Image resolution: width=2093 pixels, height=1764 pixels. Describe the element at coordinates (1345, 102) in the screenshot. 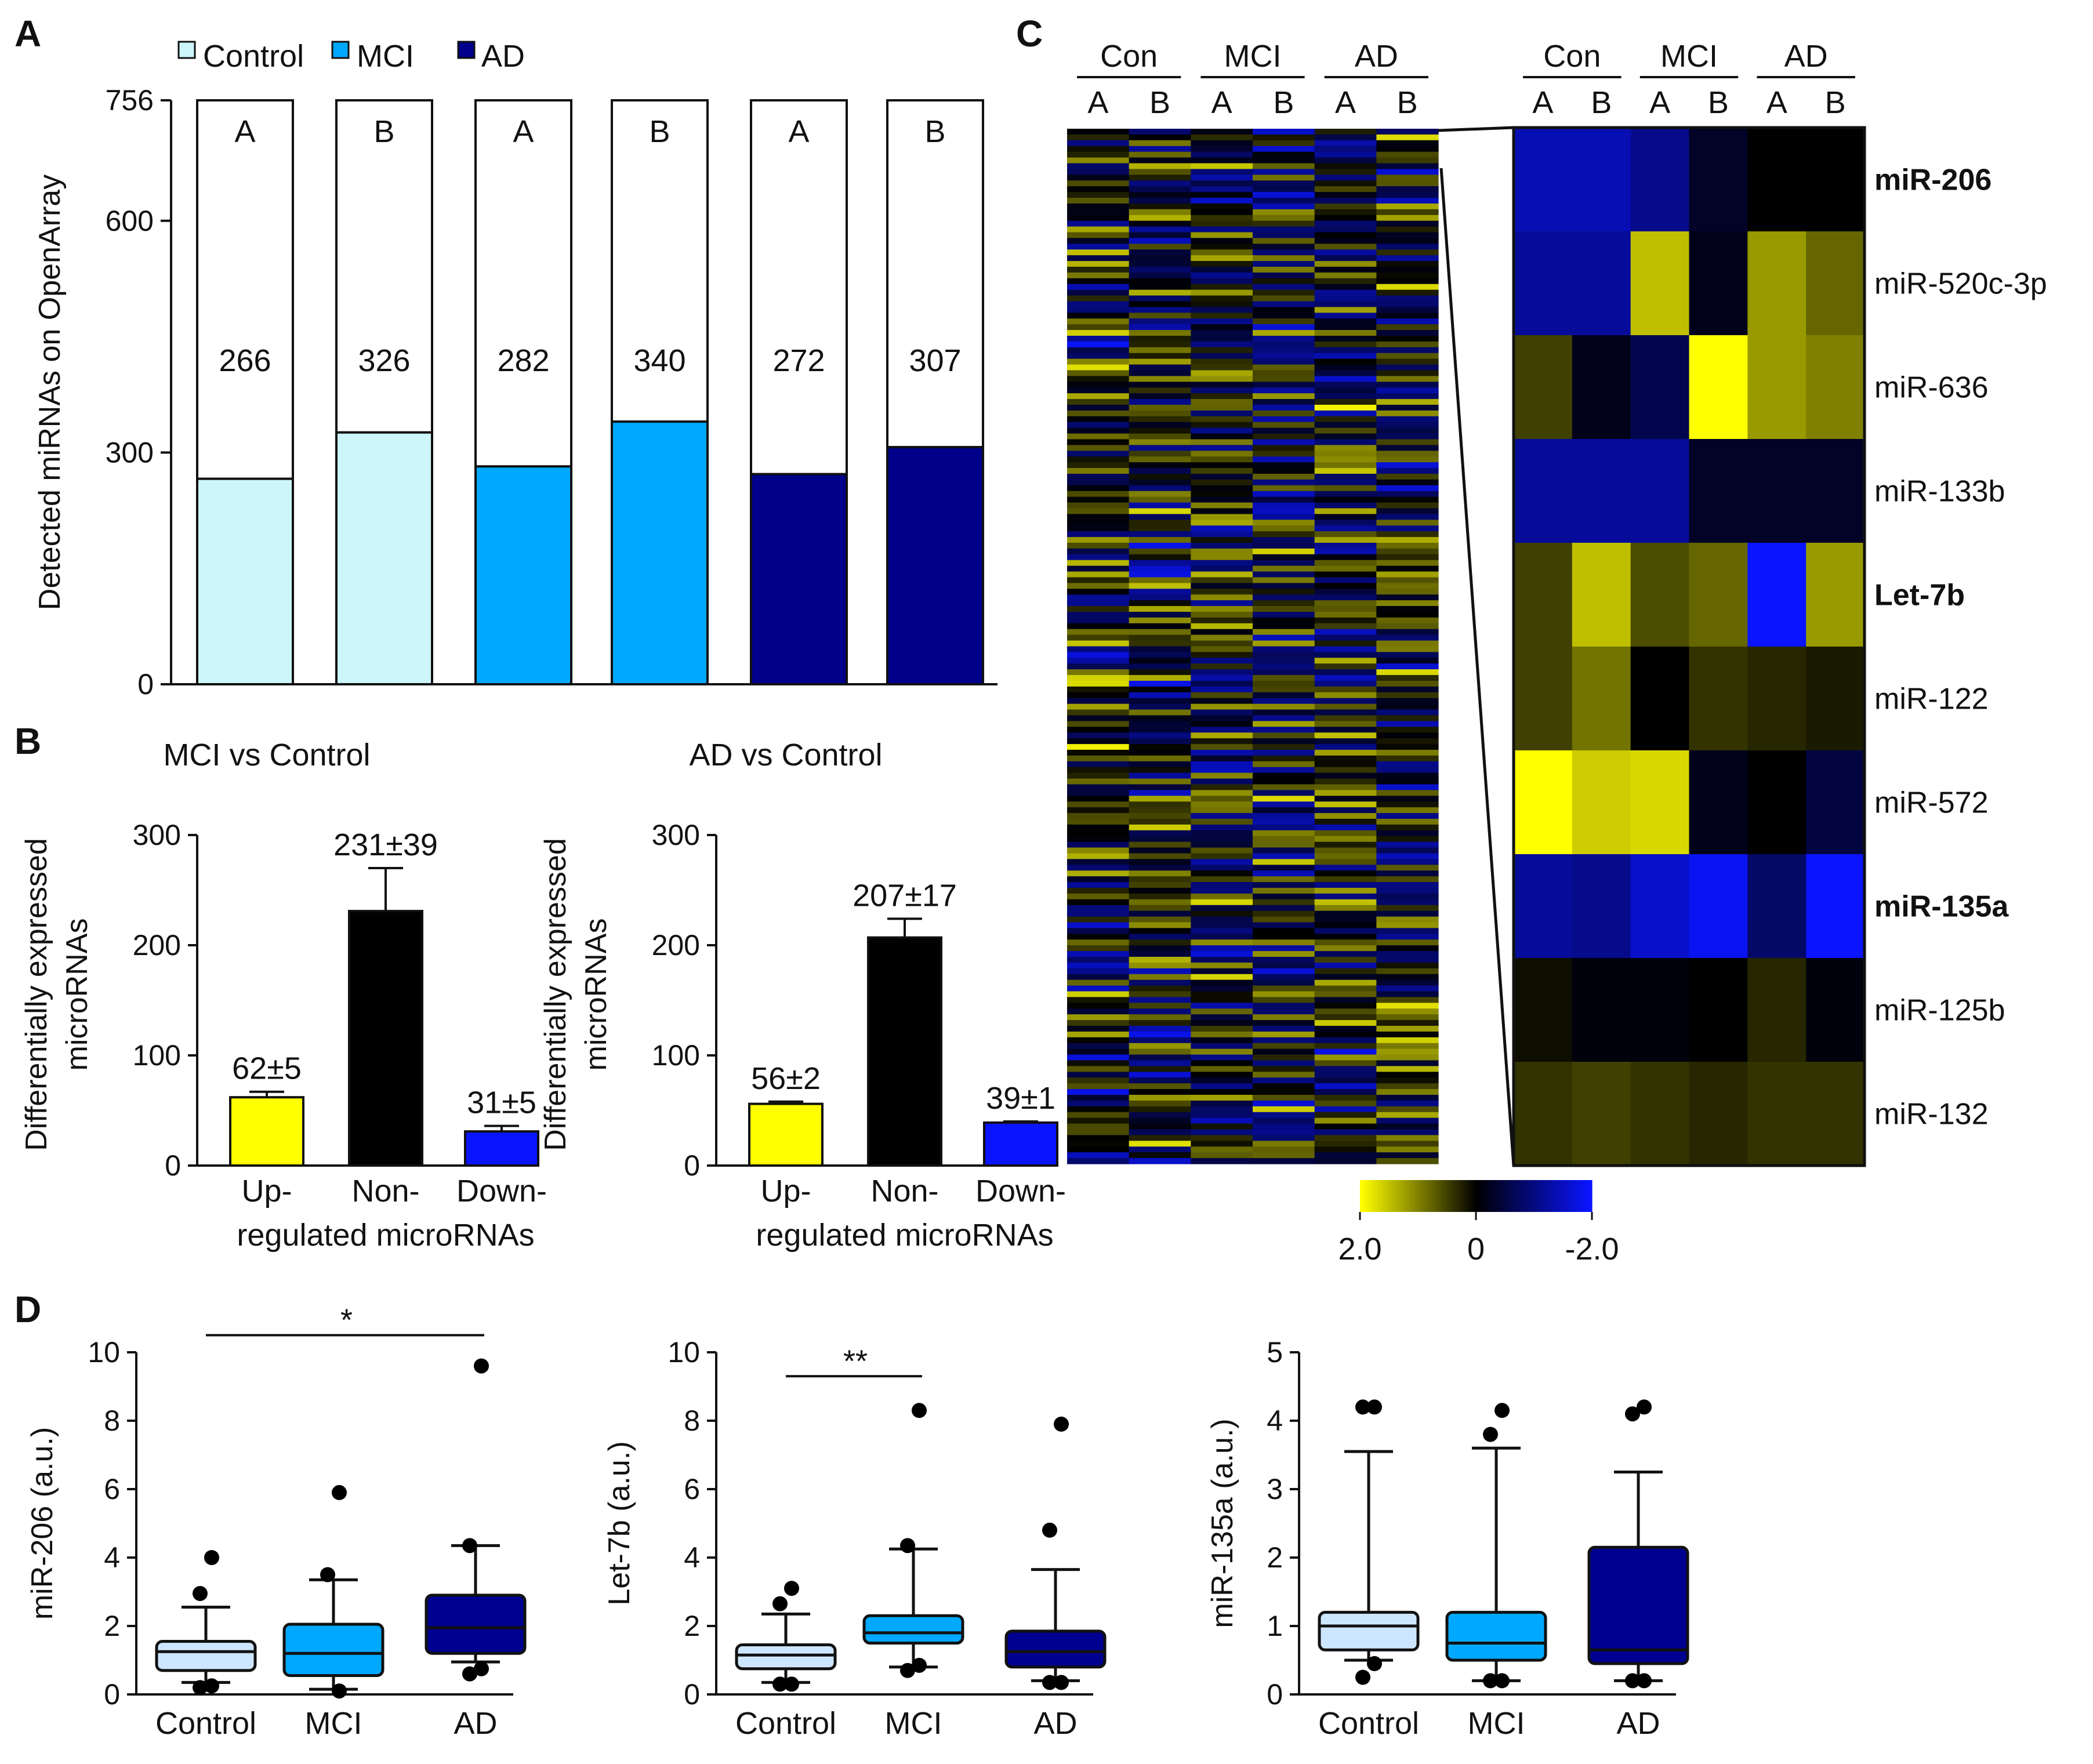

I see `overview-subgroup-label: A` at that location.